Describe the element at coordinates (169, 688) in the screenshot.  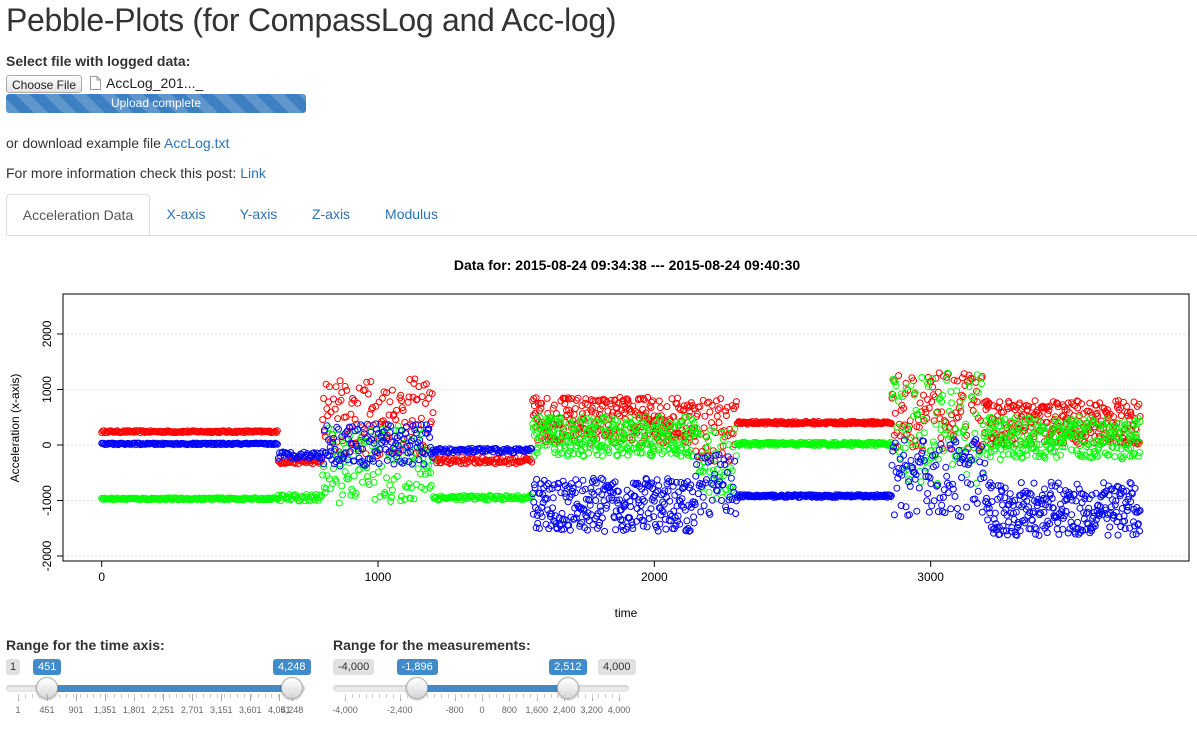
I see `time-range-fill` at that location.